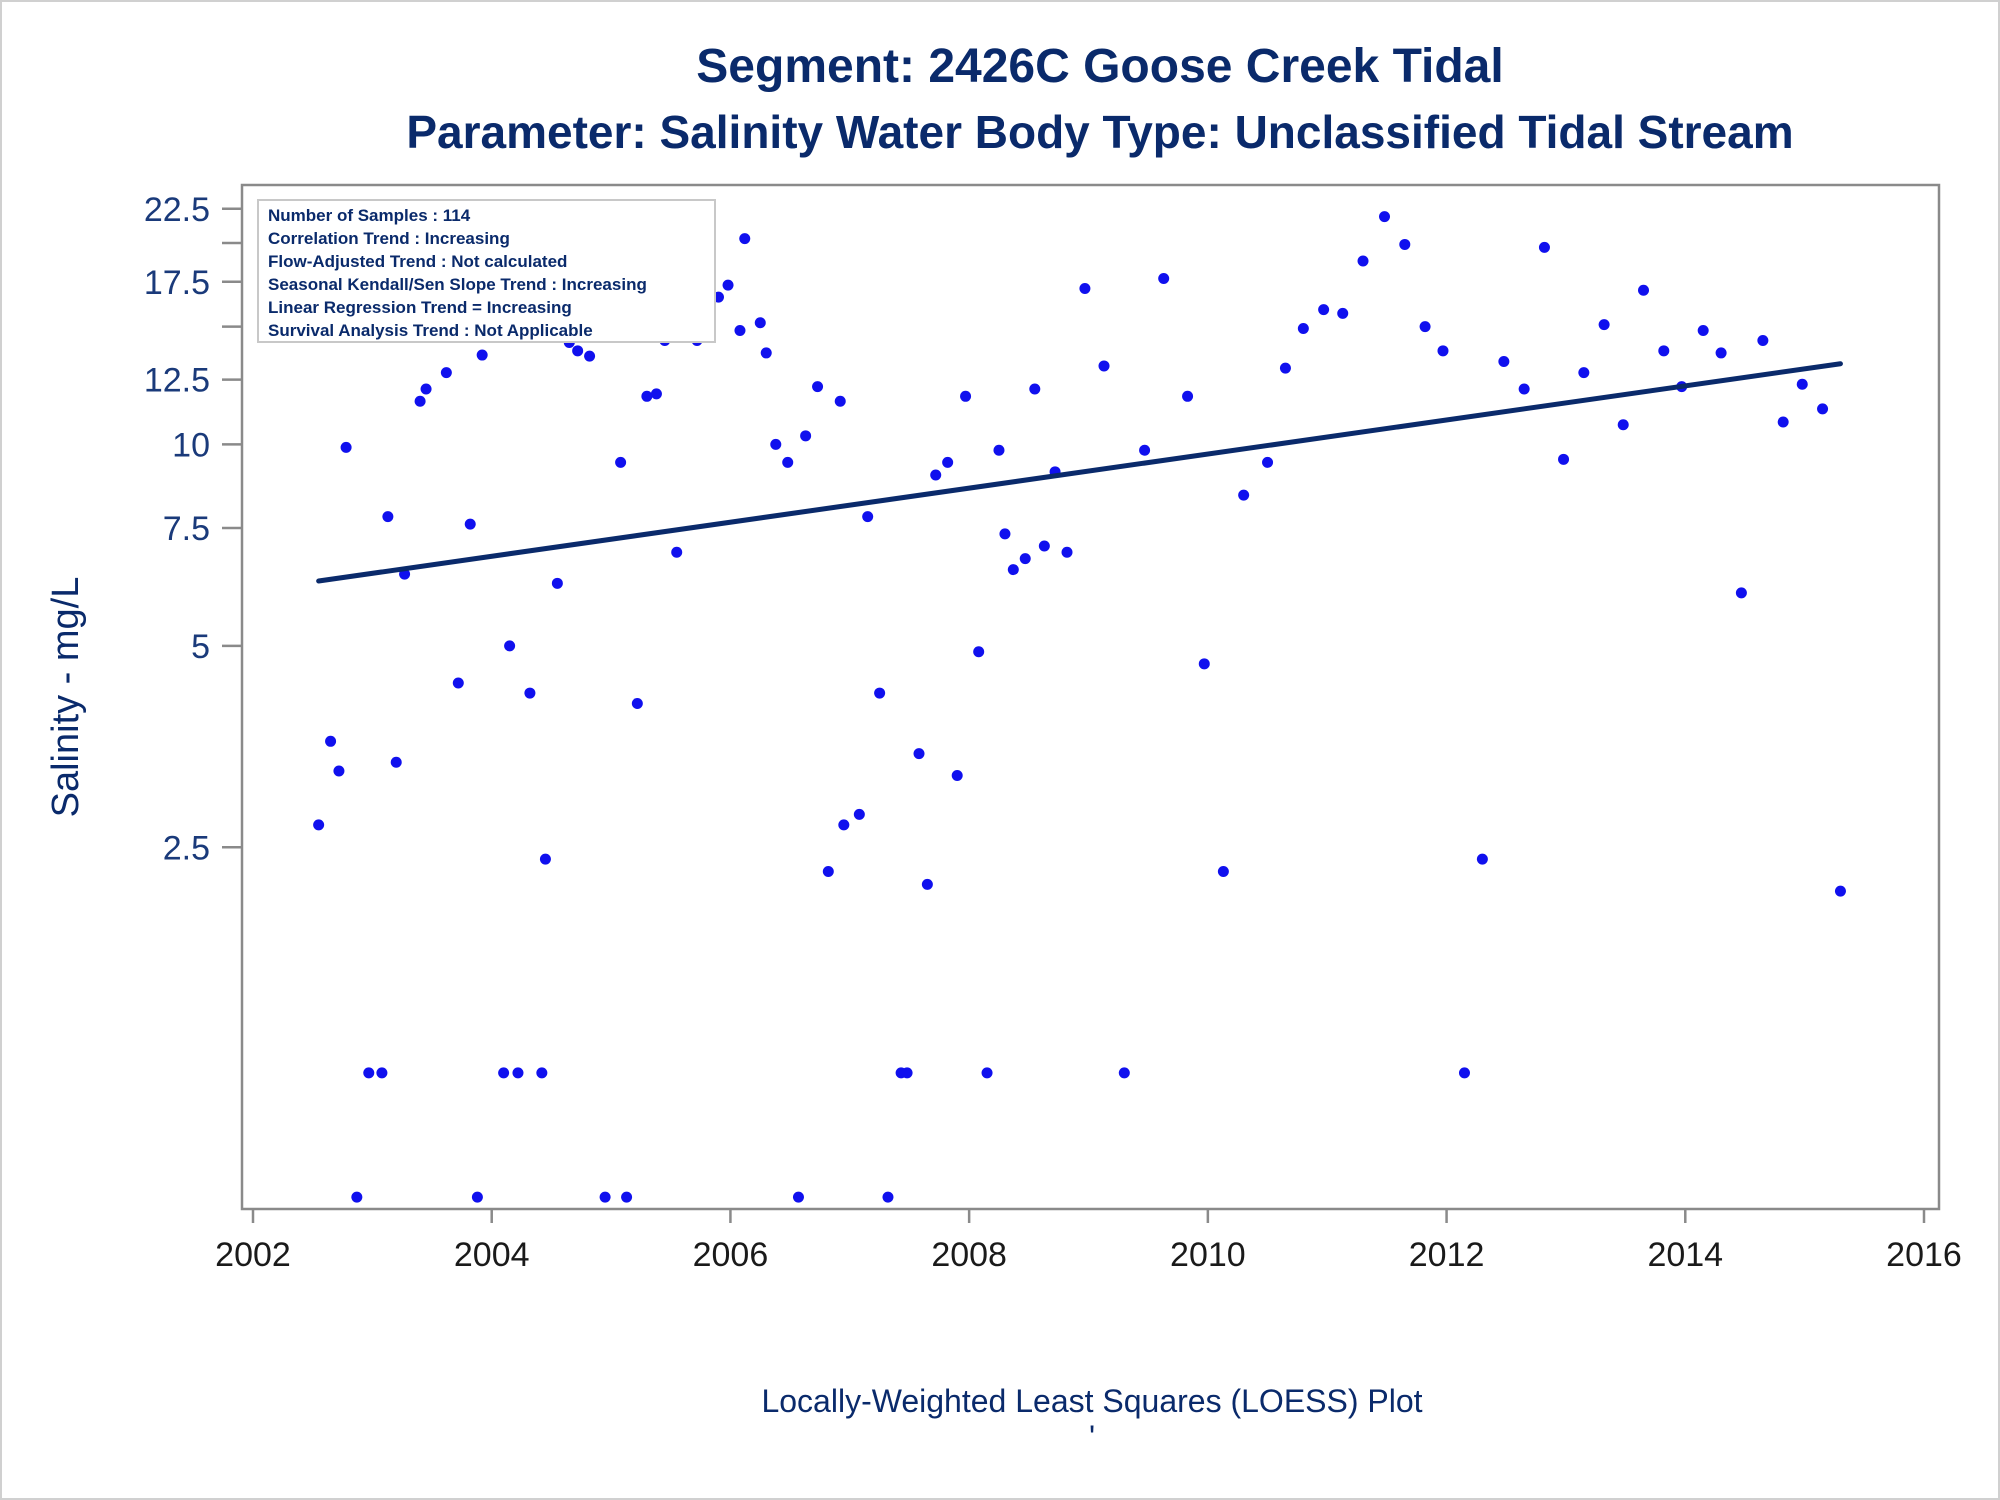 This screenshot has width=2000, height=1500. I want to click on y-tick-label: 12.5, so click(177, 381).